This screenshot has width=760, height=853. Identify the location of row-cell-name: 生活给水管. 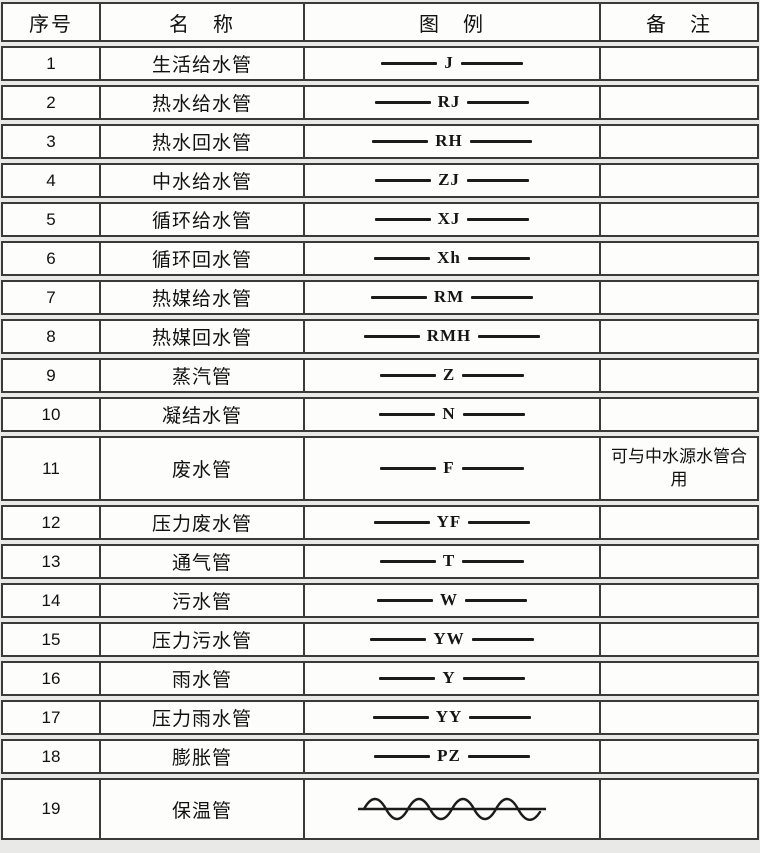
(203, 63).